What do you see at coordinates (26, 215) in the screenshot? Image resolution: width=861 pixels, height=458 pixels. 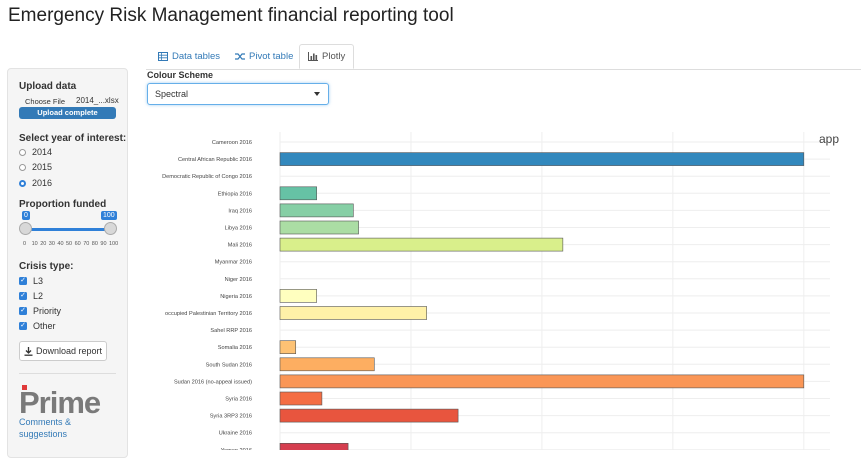 I see `slider-min-badge: 0` at bounding box center [26, 215].